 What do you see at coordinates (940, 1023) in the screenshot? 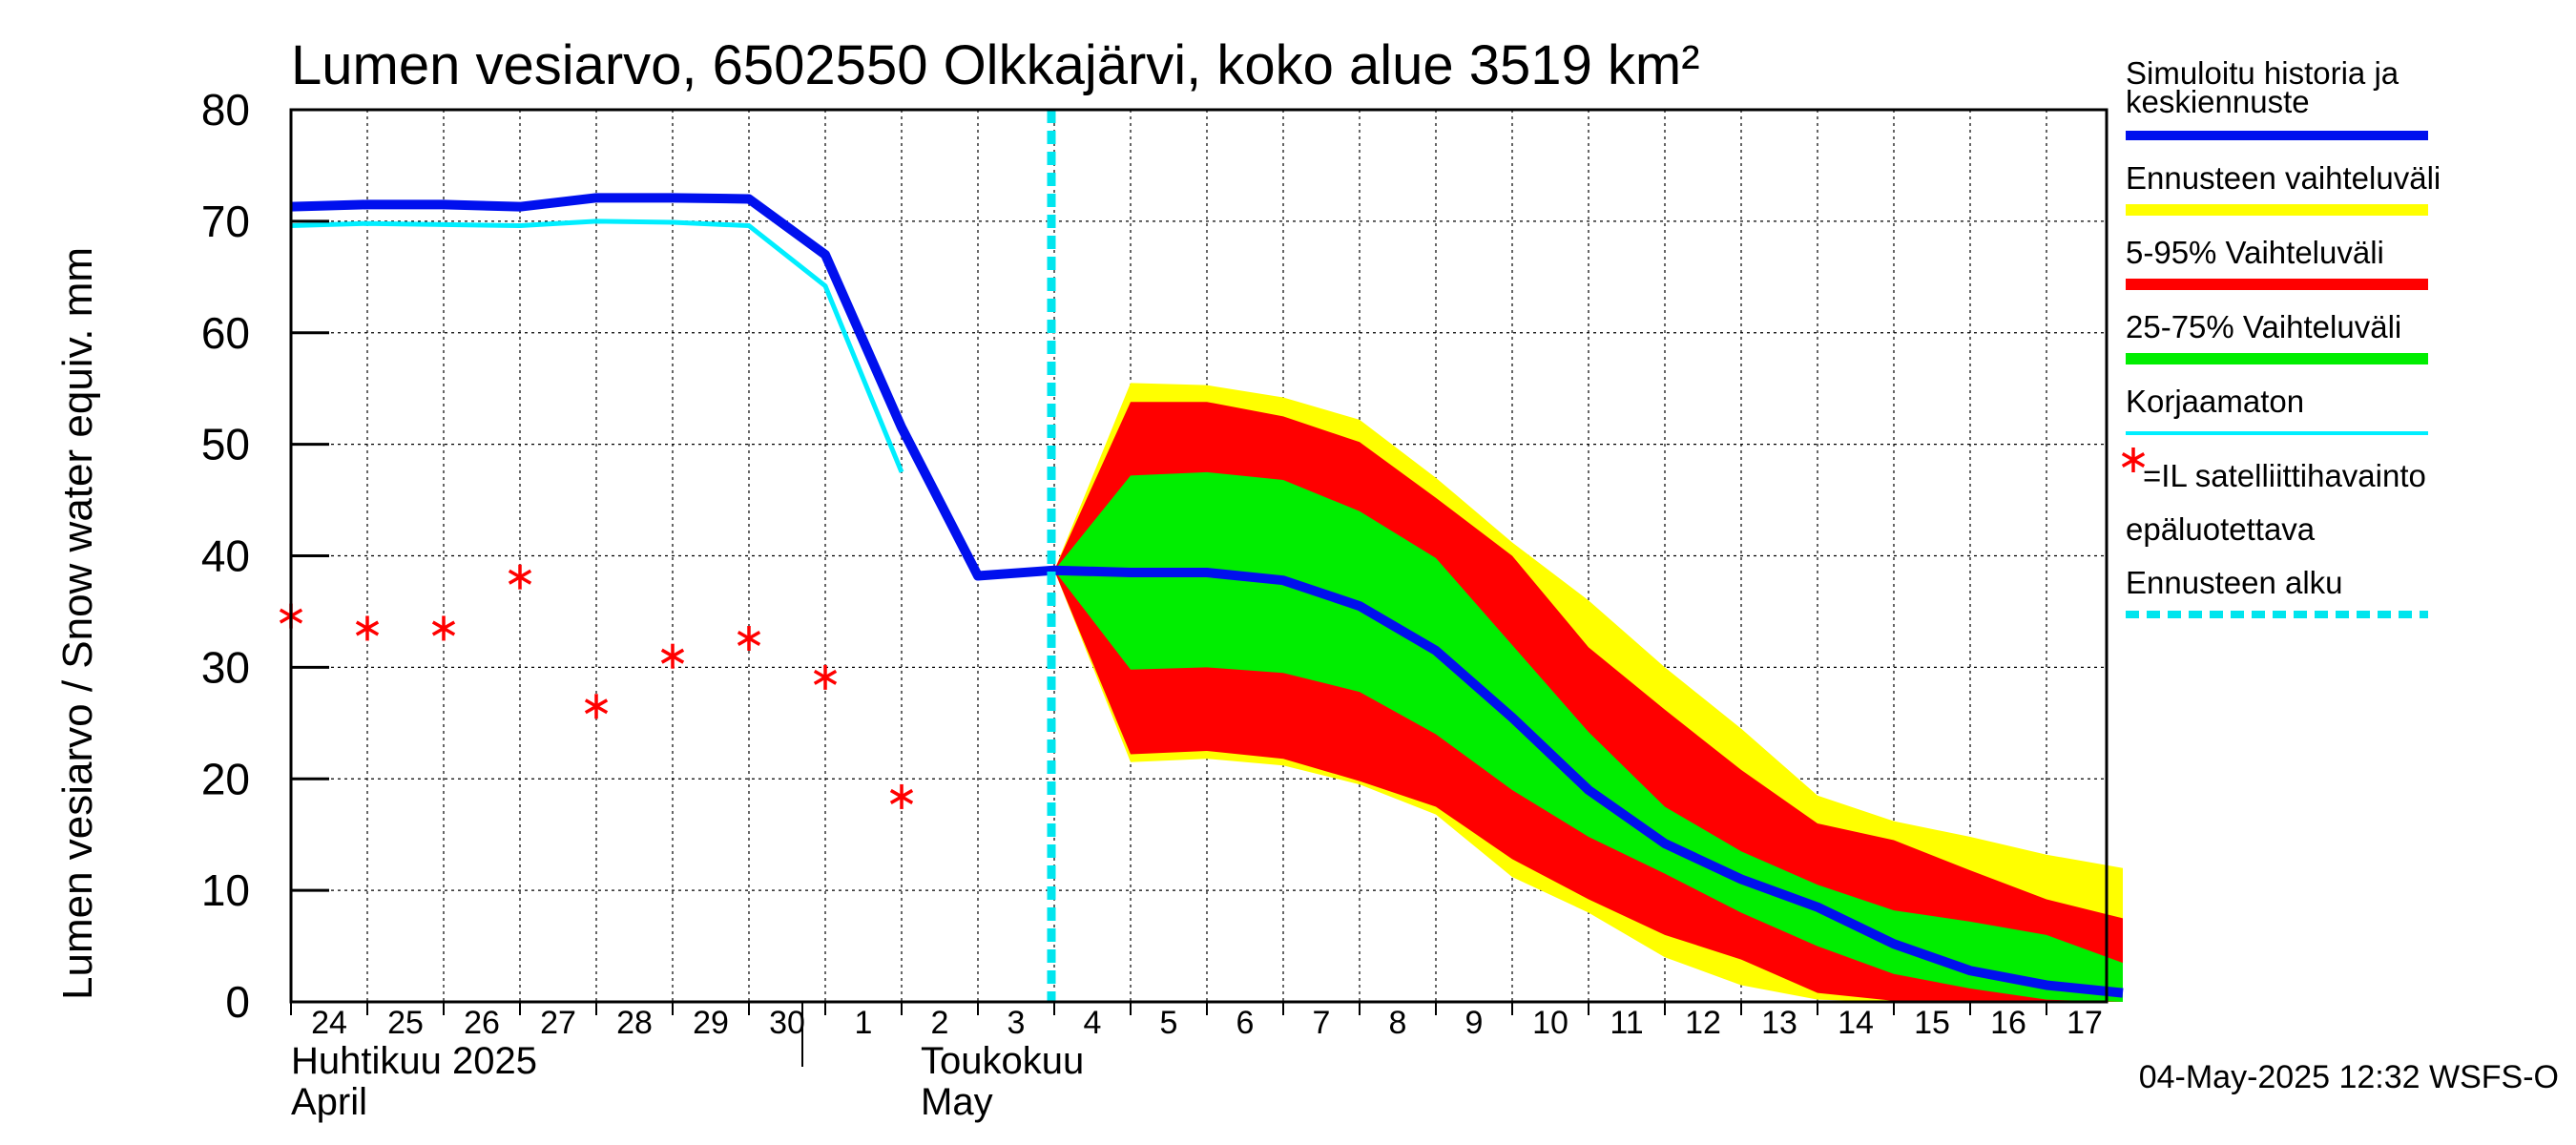
I see `x-tick-label: 2` at bounding box center [940, 1023].